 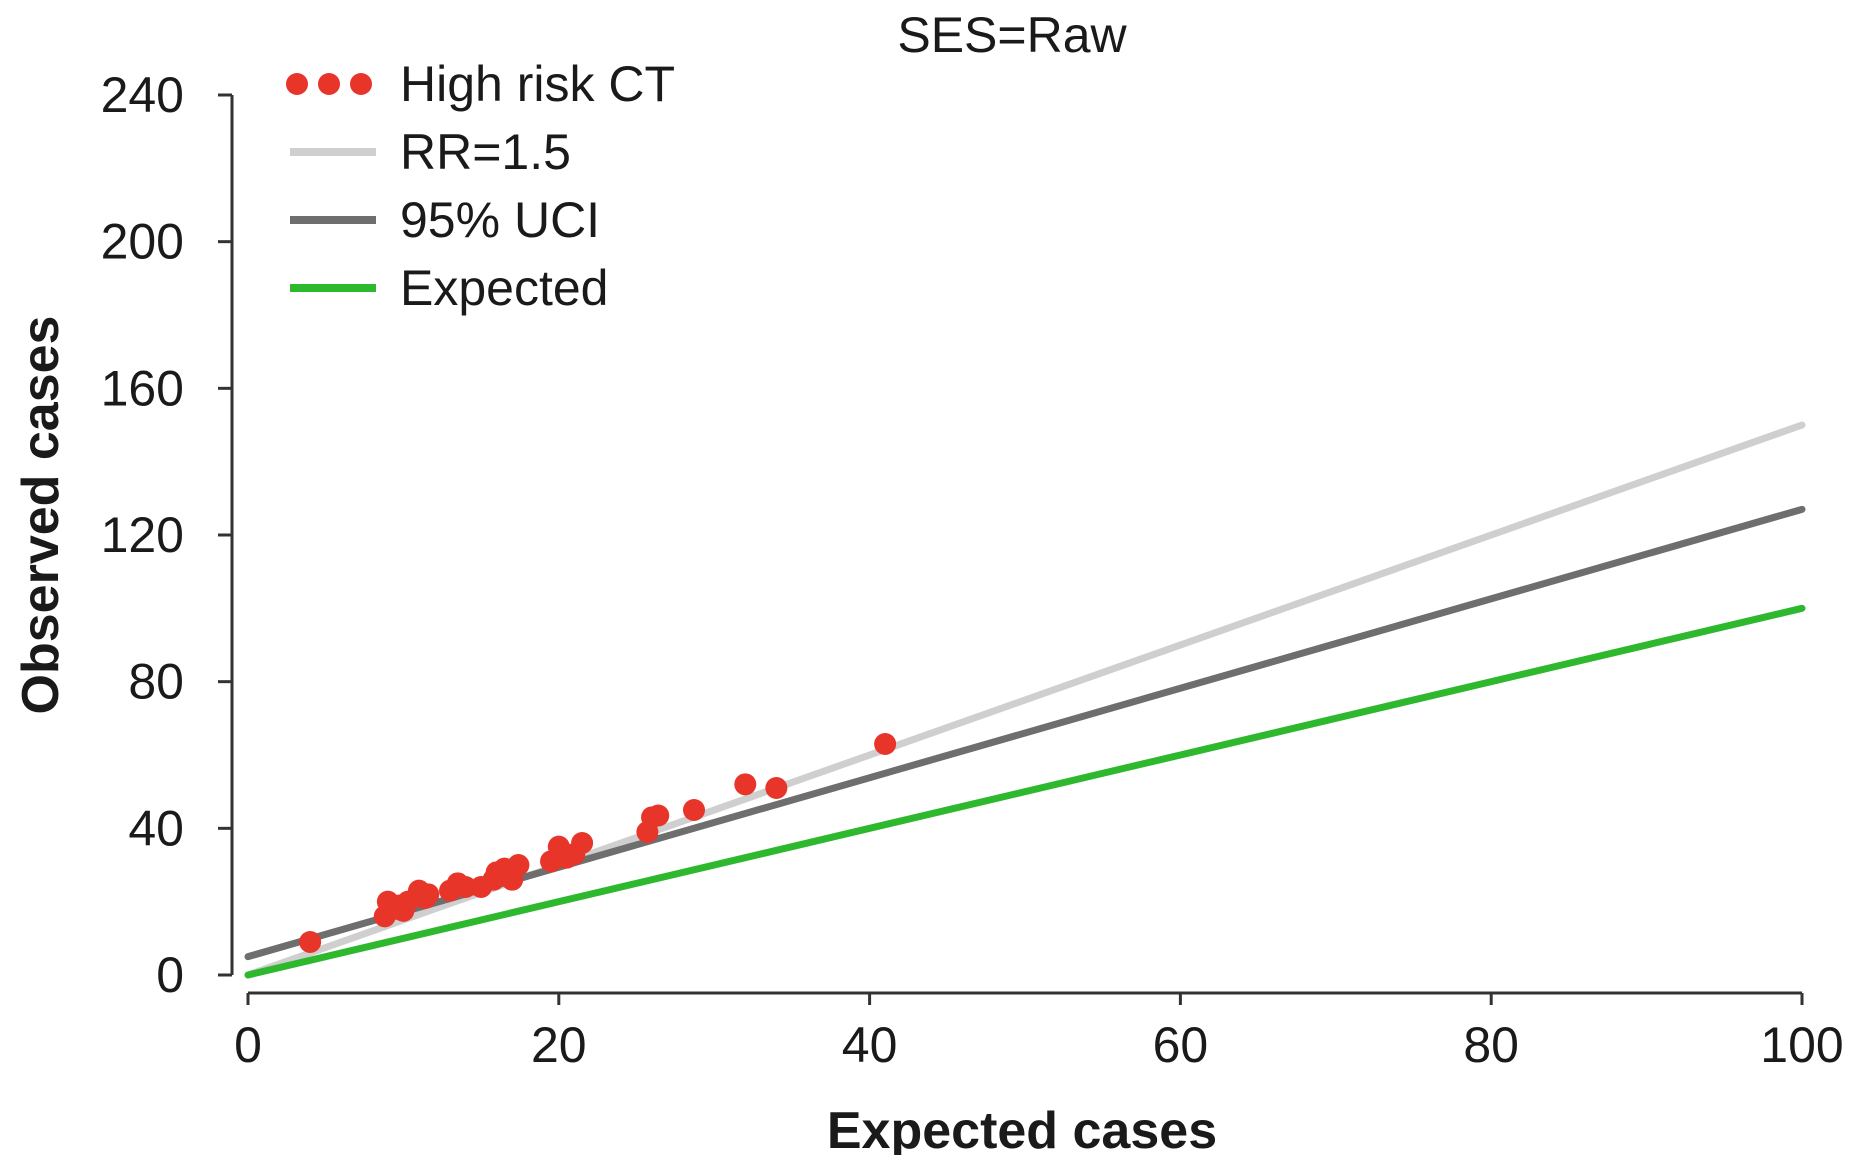 I want to click on x-axis-title: Expected cases, so click(x=1022, y=1128).